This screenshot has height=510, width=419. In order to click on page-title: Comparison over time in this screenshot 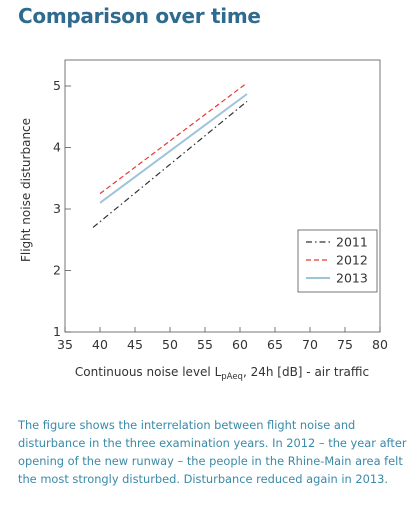, I will do `click(139, 16)`.